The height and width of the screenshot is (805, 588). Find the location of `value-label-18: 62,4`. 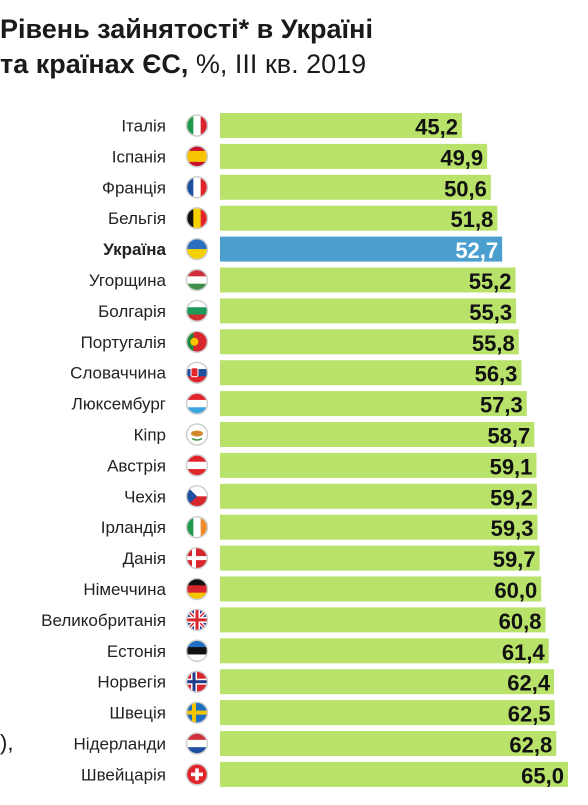

value-label-18: 62,4 is located at coordinates (529, 683).